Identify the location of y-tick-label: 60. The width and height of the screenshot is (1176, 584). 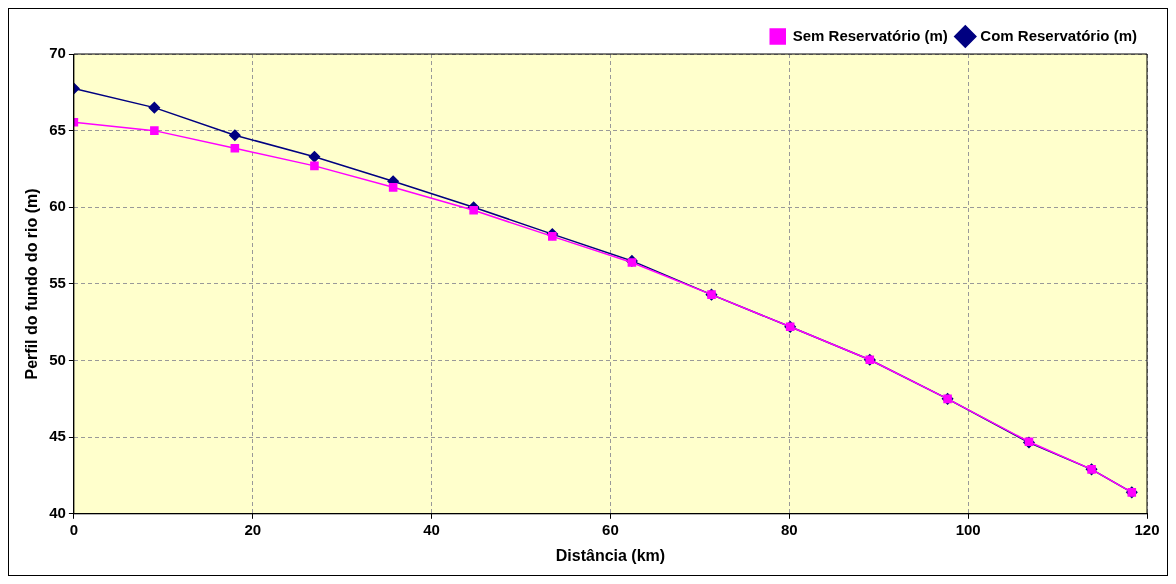
(57, 206).